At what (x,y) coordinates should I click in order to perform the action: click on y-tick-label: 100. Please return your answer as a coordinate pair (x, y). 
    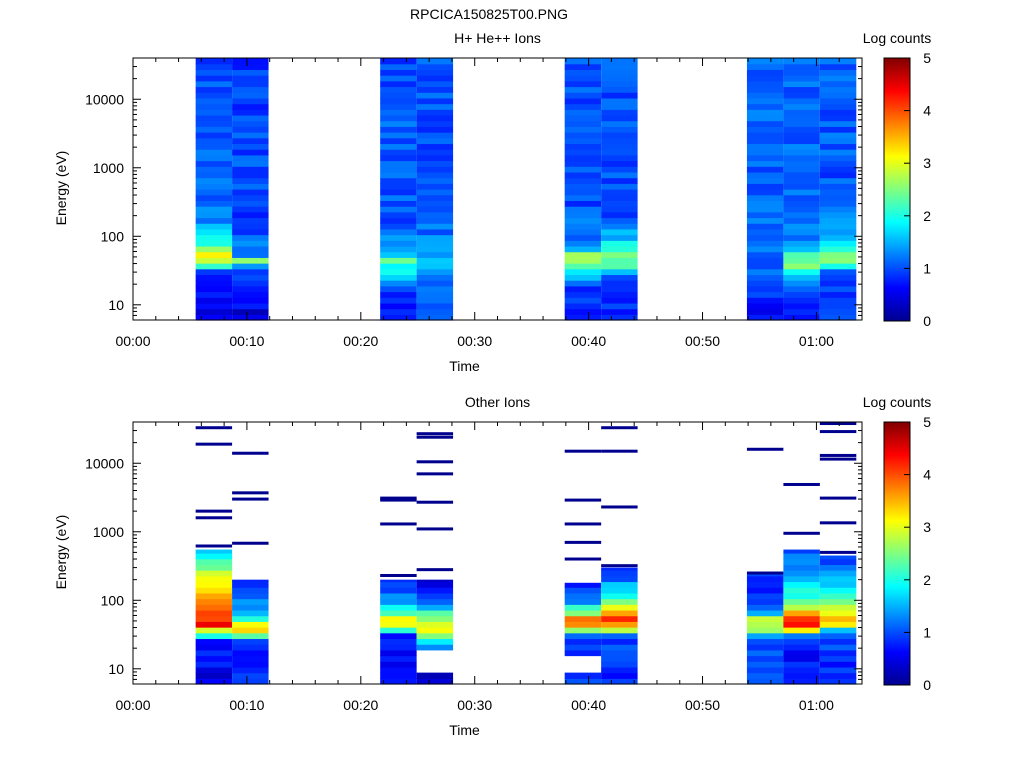
    Looking at the image, I should click on (113, 236).